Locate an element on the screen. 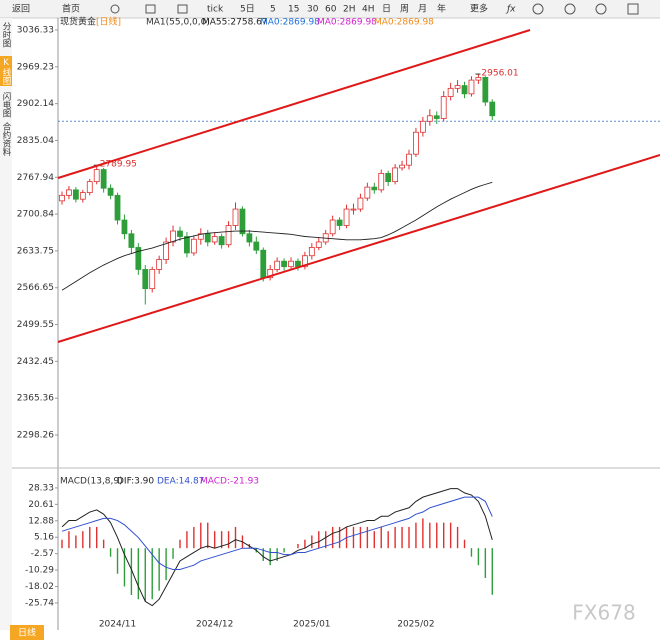  toolbar-item: 5 is located at coordinates (273, 10).